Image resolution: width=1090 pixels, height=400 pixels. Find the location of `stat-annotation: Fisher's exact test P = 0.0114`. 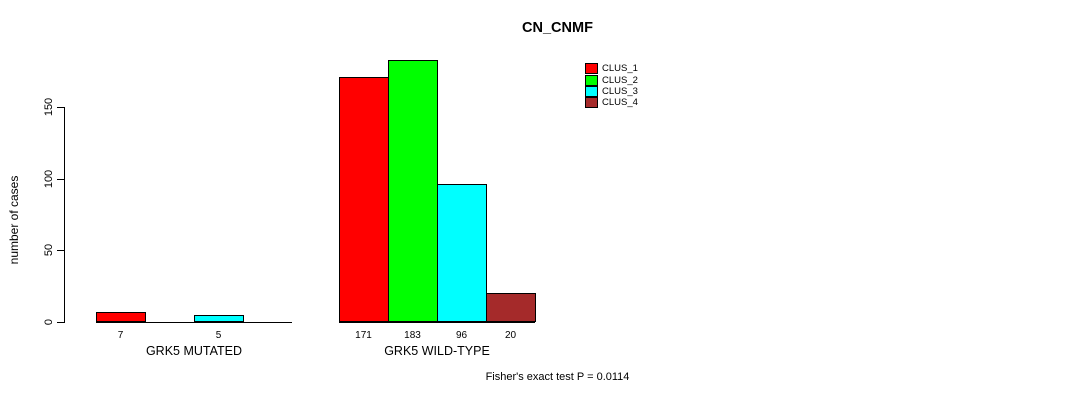

stat-annotation: Fisher's exact test P = 0.0114 is located at coordinates (557, 377).